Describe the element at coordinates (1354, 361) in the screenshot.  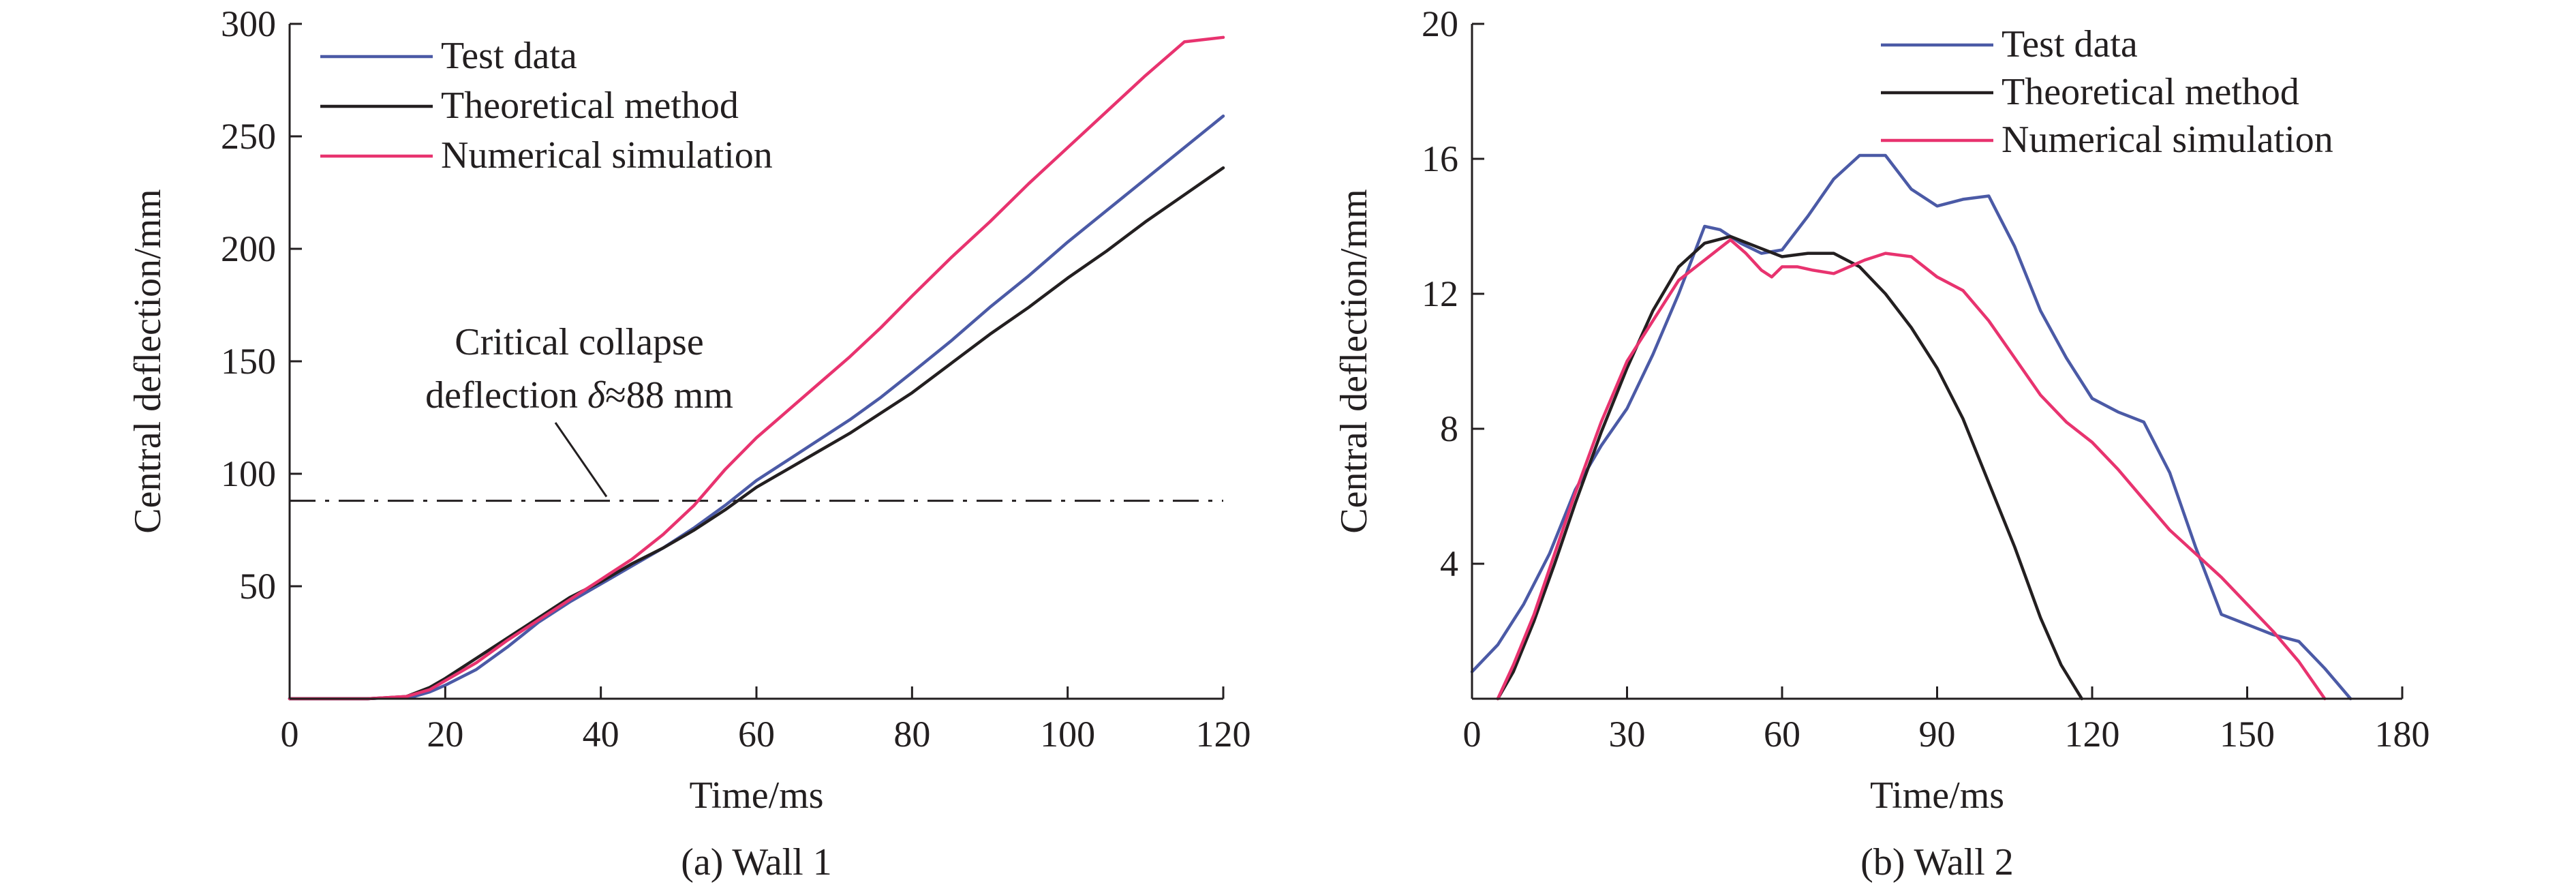
I see `wall-2-y-axis-title: Central deflection/mm` at that location.